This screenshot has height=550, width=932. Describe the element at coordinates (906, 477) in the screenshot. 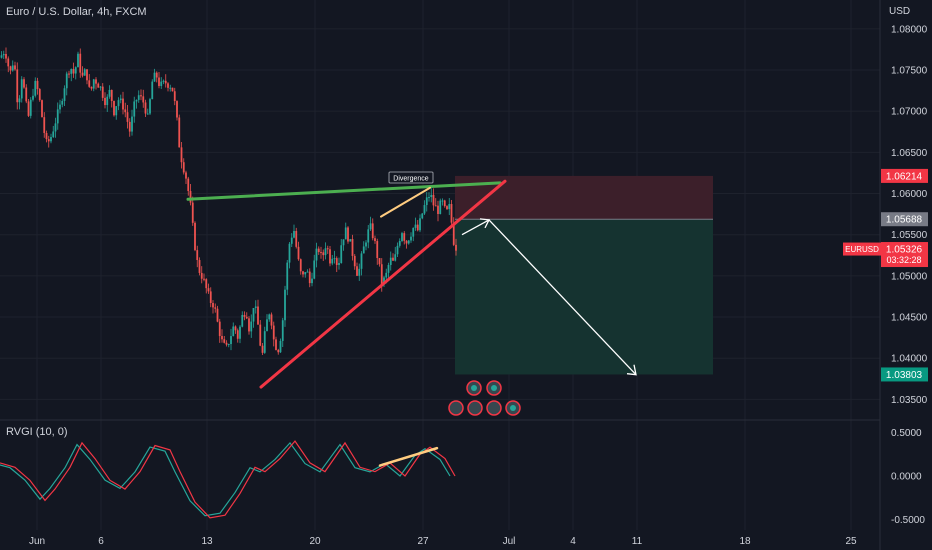

I see `indicator-tick-label: 0.0000` at that location.